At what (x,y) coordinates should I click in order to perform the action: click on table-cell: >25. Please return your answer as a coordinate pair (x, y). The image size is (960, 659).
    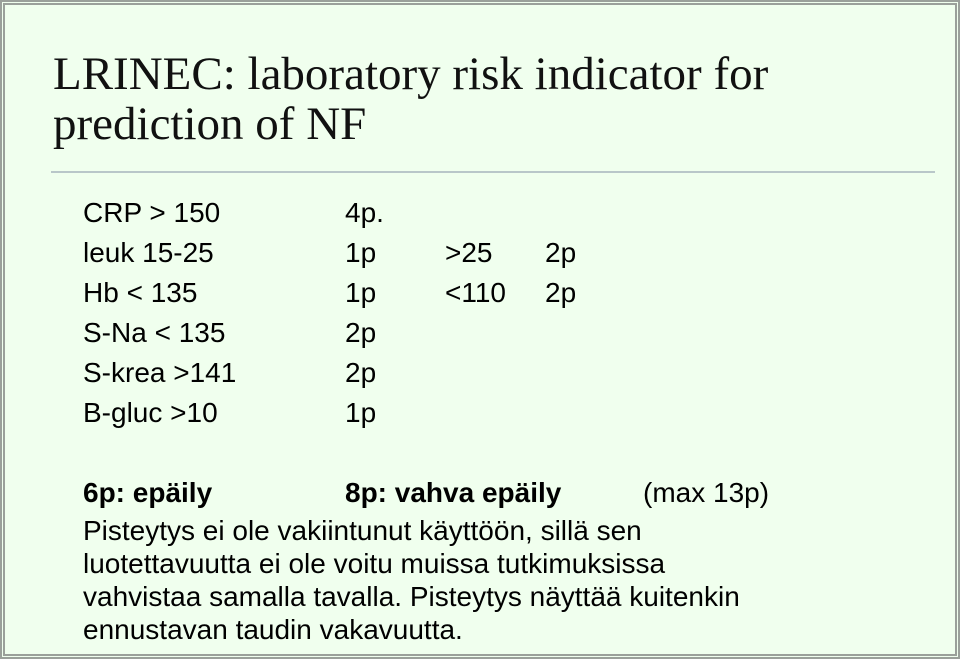
    Looking at the image, I should click on (469, 252).